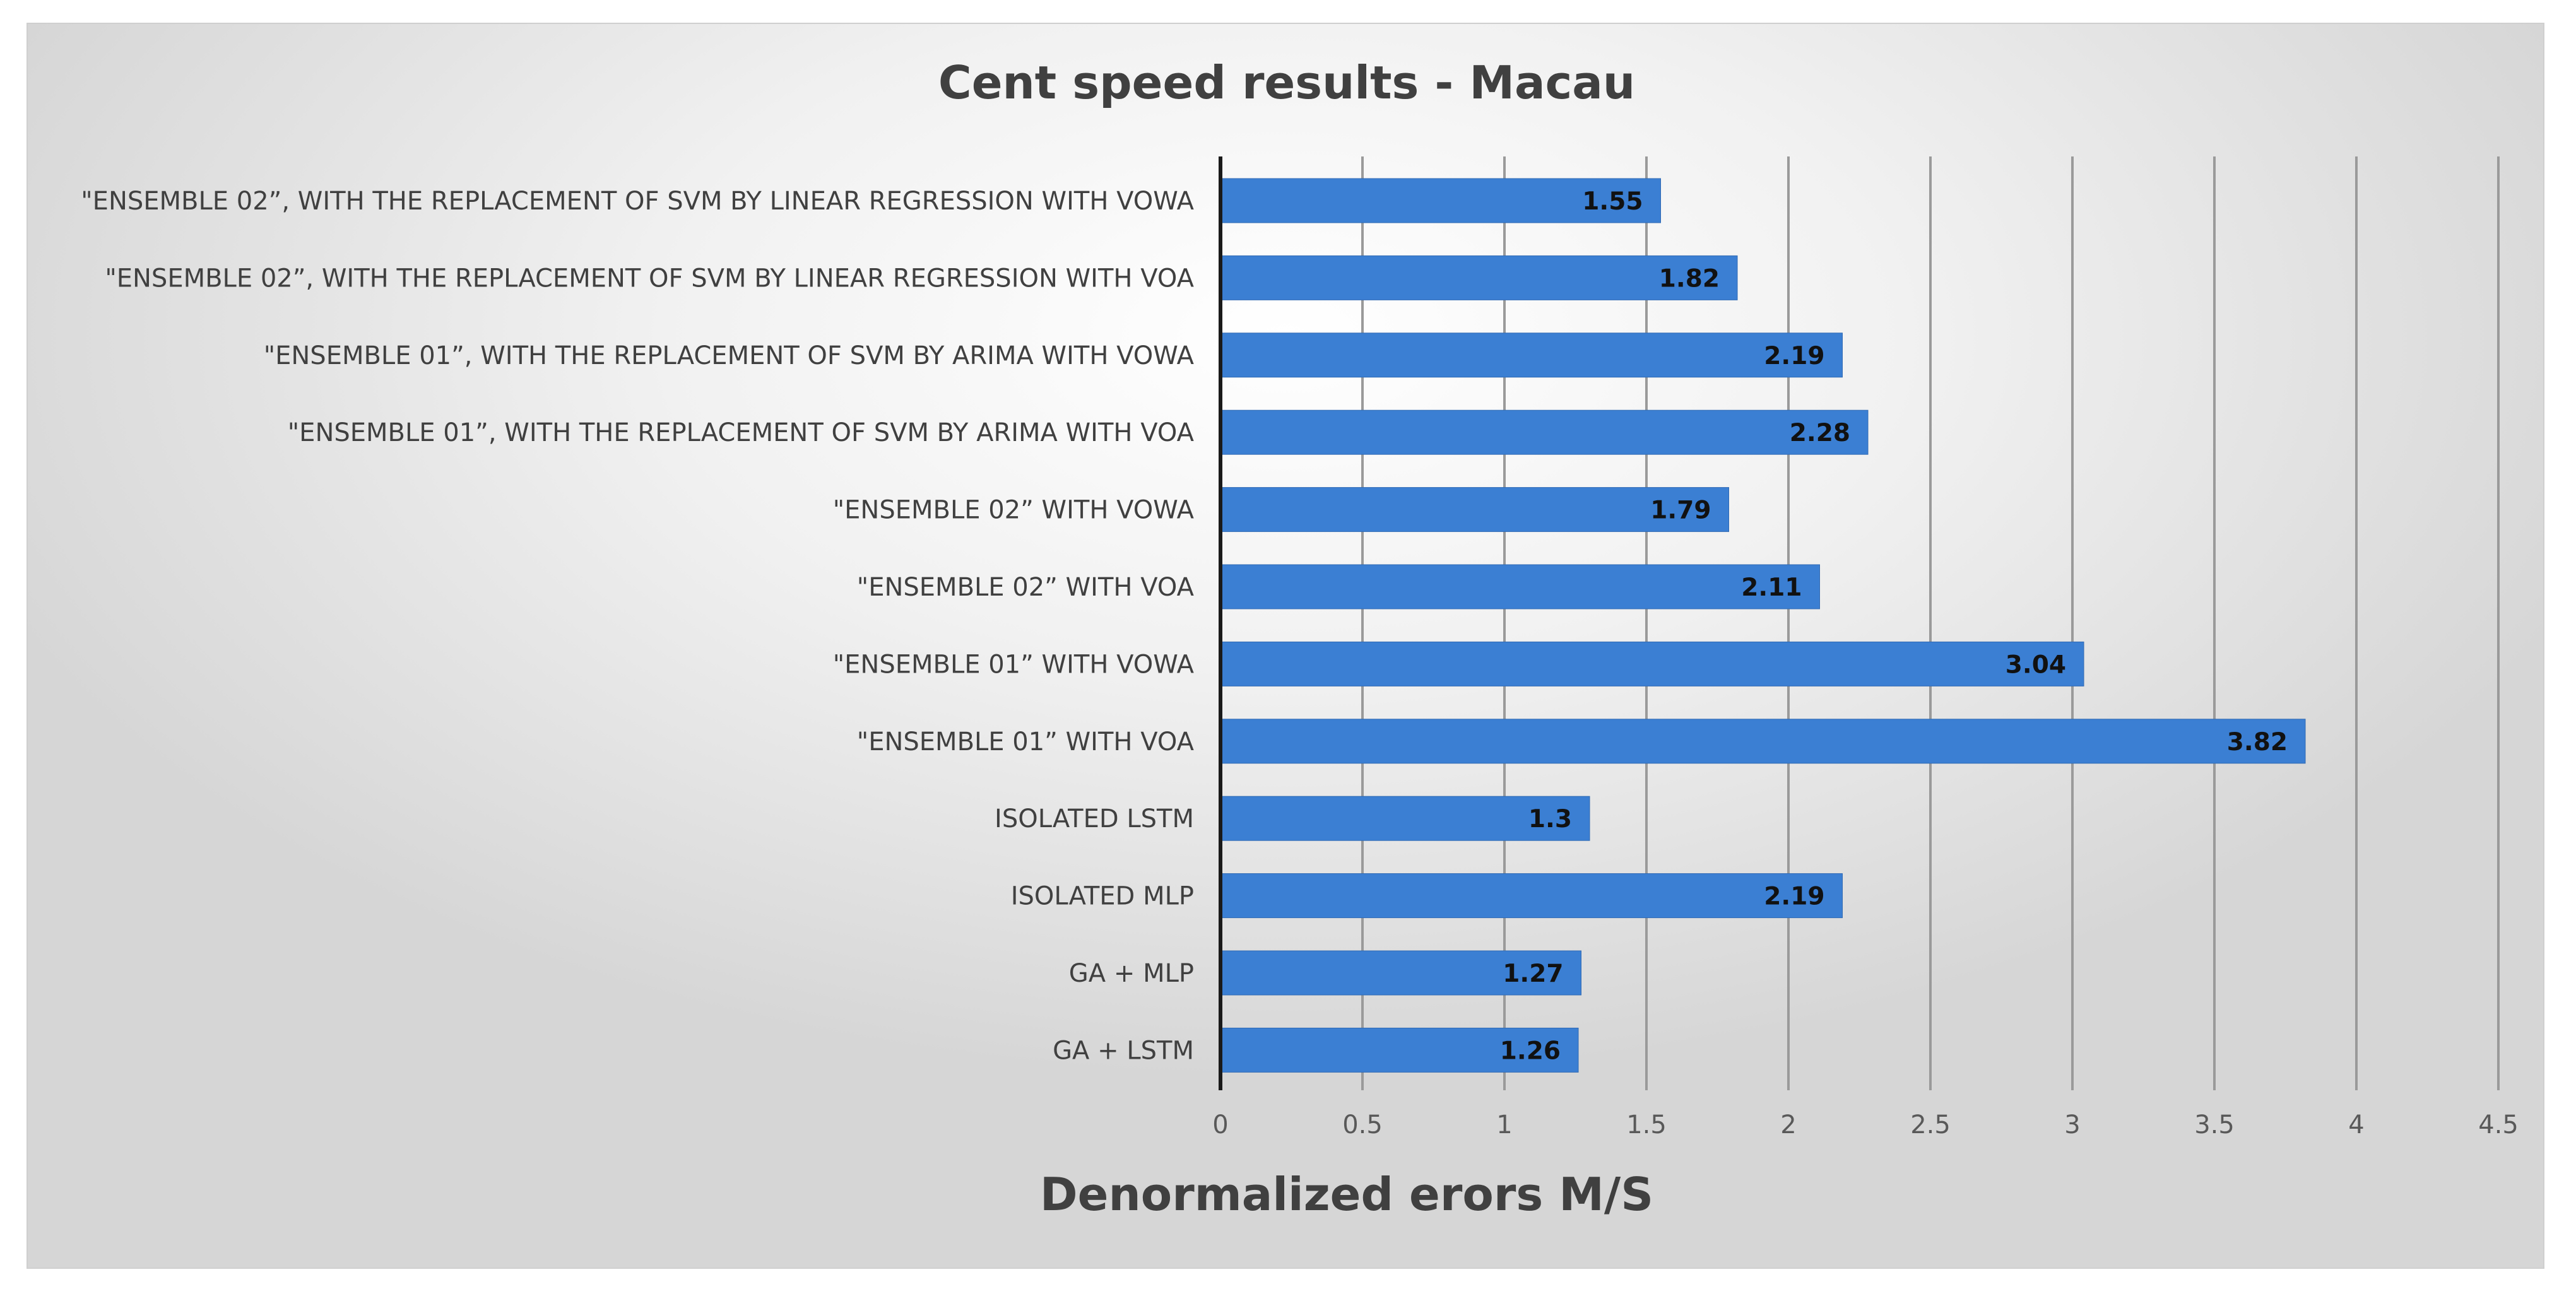 This screenshot has height=1289, width=2576. I want to click on data-label: 3.04, so click(2036, 664).